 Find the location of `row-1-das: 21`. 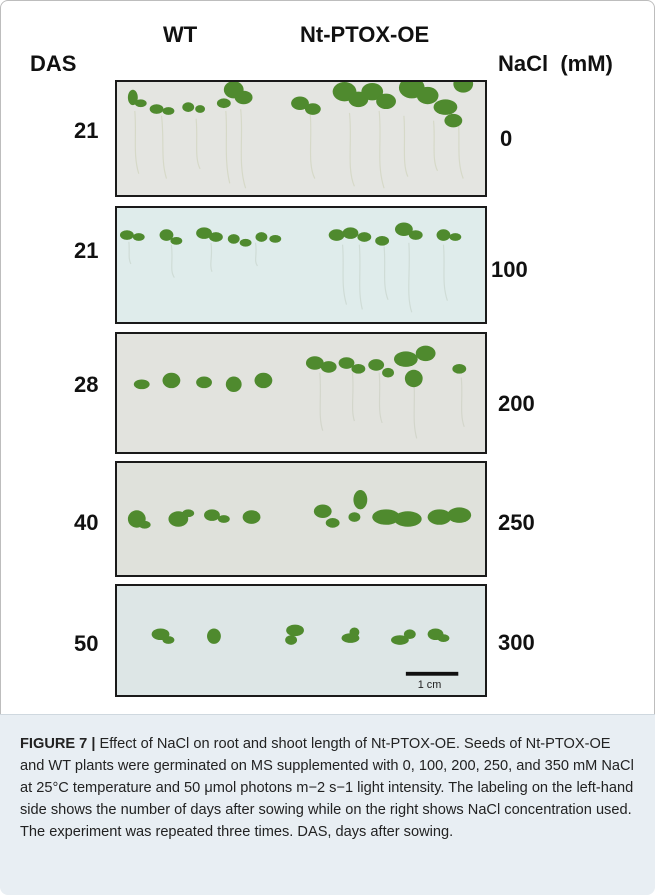

row-1-das: 21 is located at coordinates (86, 130).